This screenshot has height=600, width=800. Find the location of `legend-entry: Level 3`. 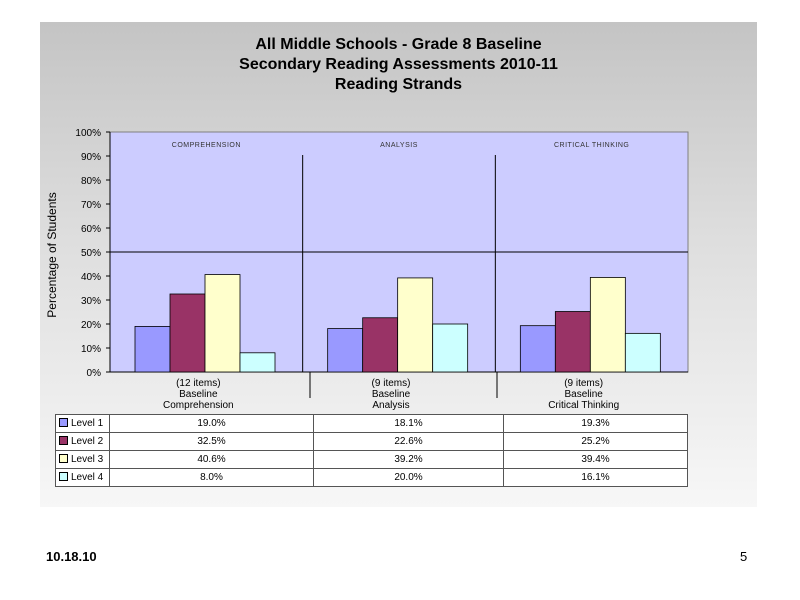

legend-entry: Level 3 is located at coordinates (82, 459).